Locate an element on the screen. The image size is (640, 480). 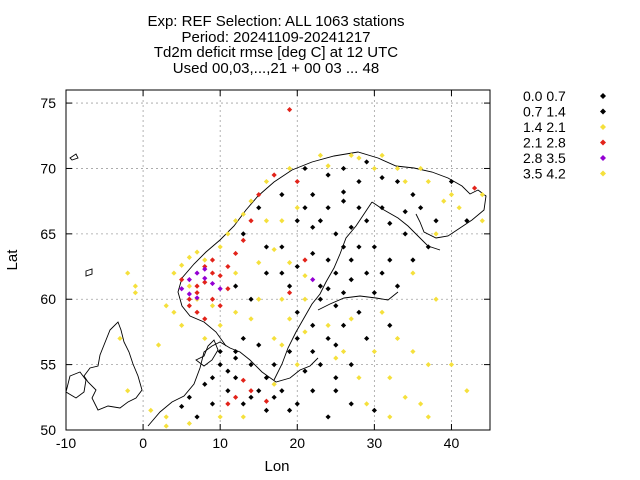
coast-baltic is located at coordinates (323, 291).